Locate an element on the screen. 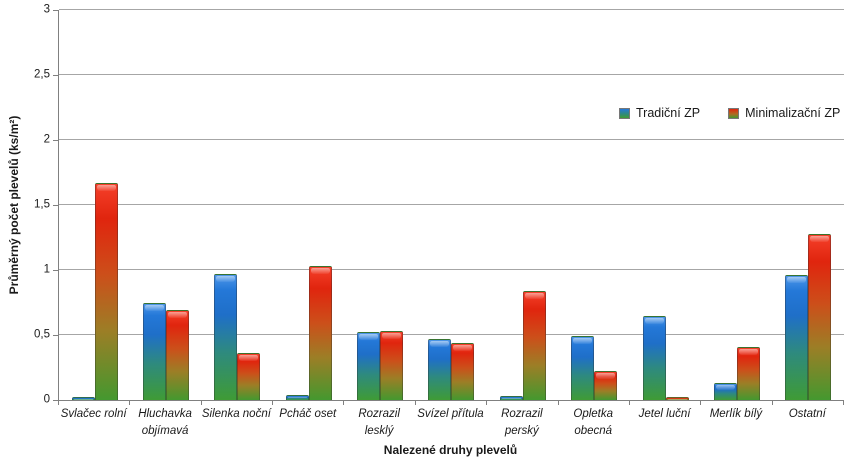 This screenshot has height=467, width=860. legend-label: Tradiční ZP is located at coordinates (668, 113).